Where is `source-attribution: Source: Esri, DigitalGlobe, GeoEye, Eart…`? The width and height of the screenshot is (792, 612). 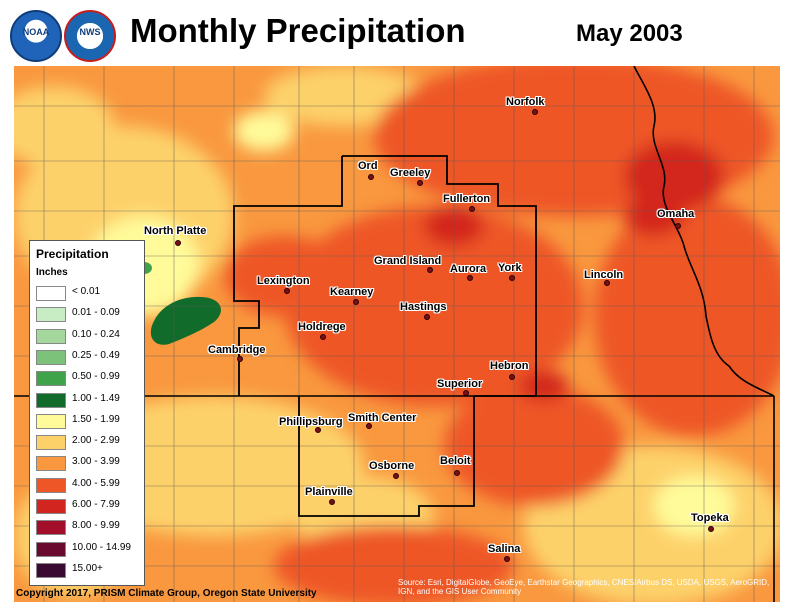 source-attribution: Source: Esri, DigitalGlobe, GeoEye, Eart… is located at coordinates (584, 587).